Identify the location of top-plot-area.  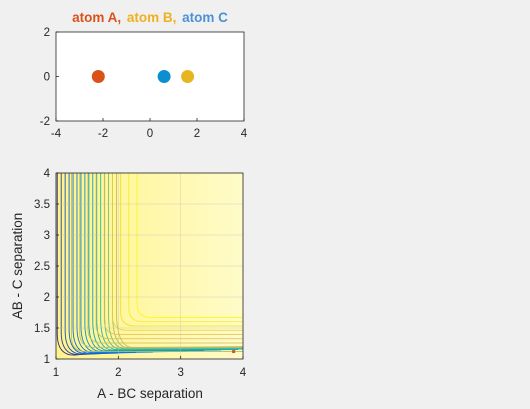
(150, 76).